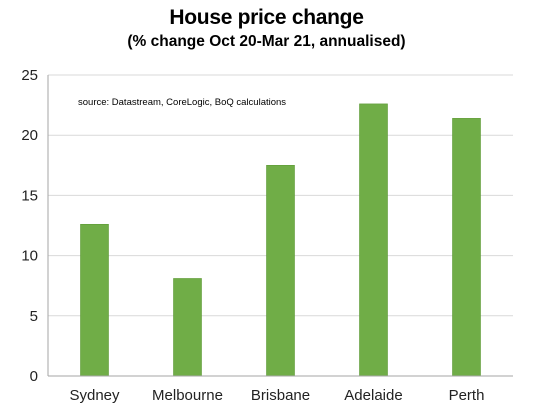 This screenshot has width=533, height=415. Describe the element at coordinates (373, 395) in the screenshot. I see `x-tick-label-adelaide: Adelaide` at that location.